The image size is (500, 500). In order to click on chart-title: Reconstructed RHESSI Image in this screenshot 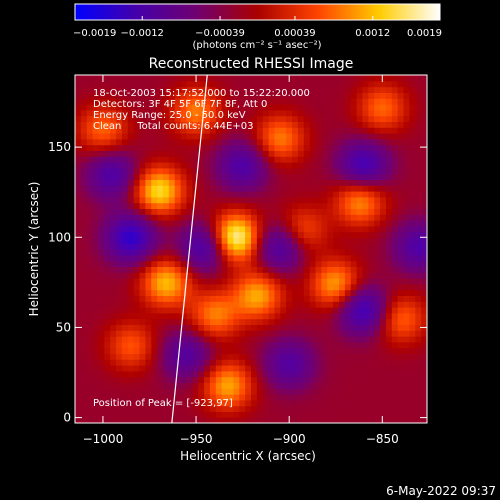, I will do `click(251, 64)`.